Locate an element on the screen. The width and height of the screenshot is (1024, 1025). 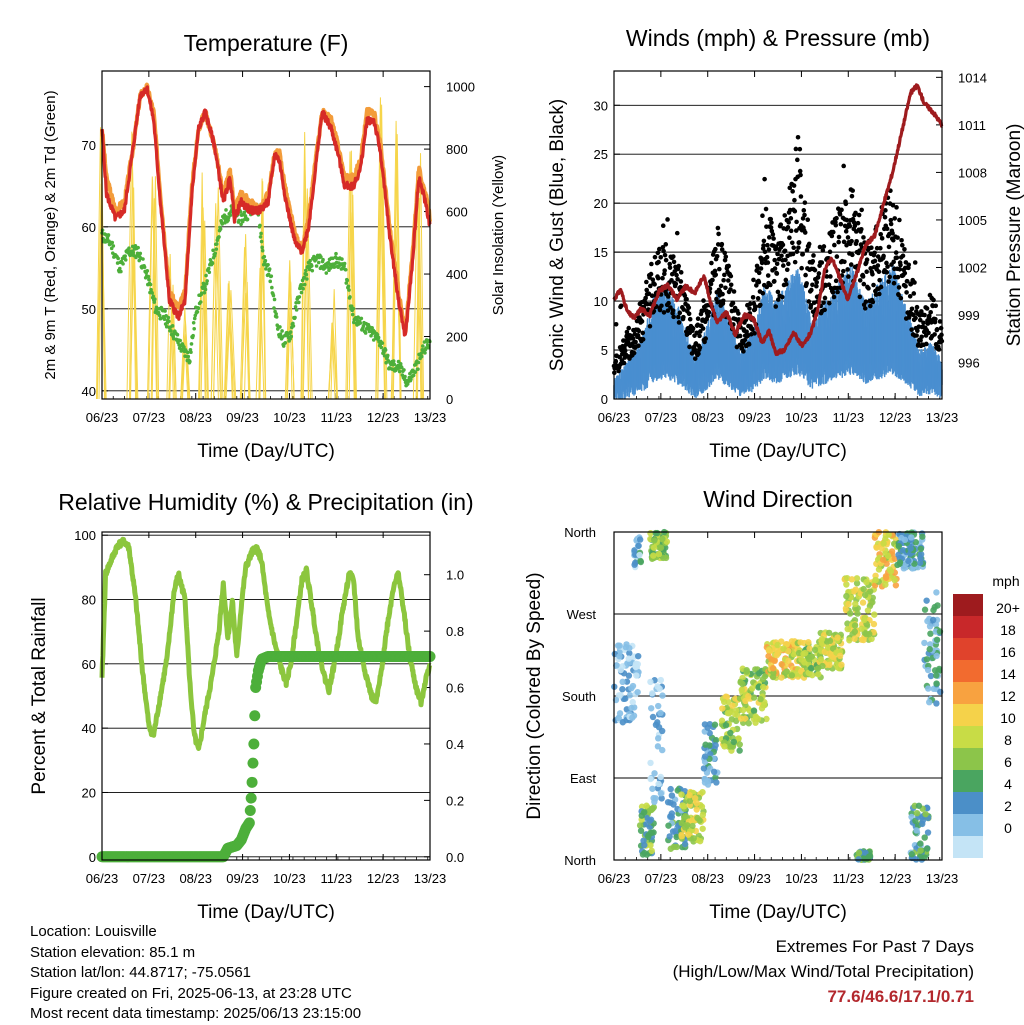
y2-tick-label: 200 is located at coordinates (457, 337).